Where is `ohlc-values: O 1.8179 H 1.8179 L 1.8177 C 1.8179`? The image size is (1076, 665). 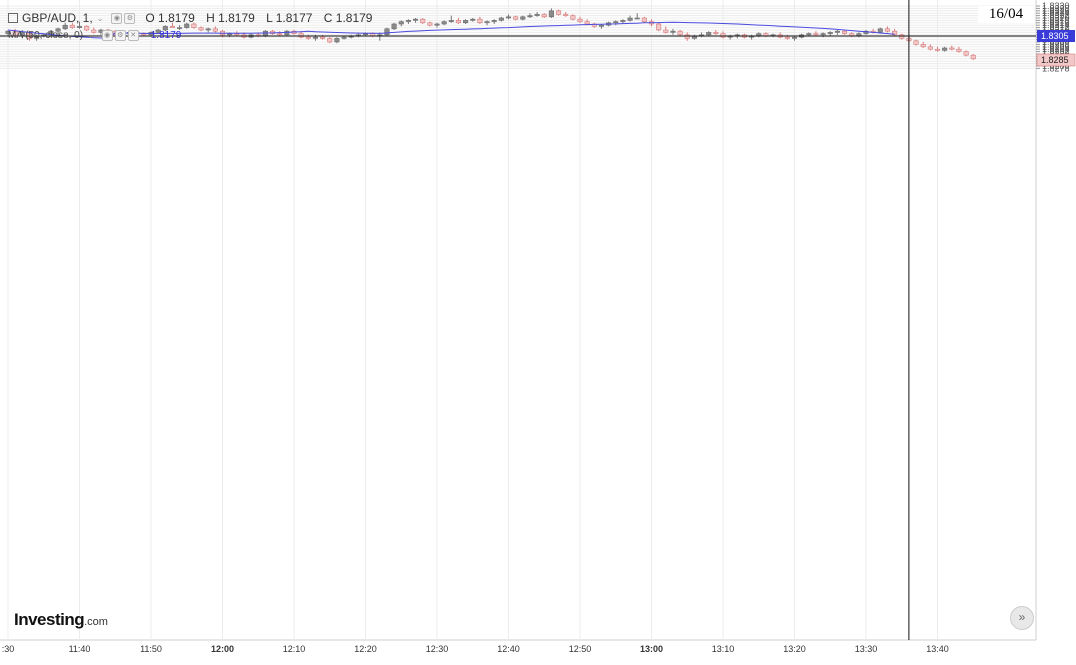 ohlc-values: O 1.8179 H 1.8179 L 1.8177 C 1.8179 is located at coordinates (262, 18).